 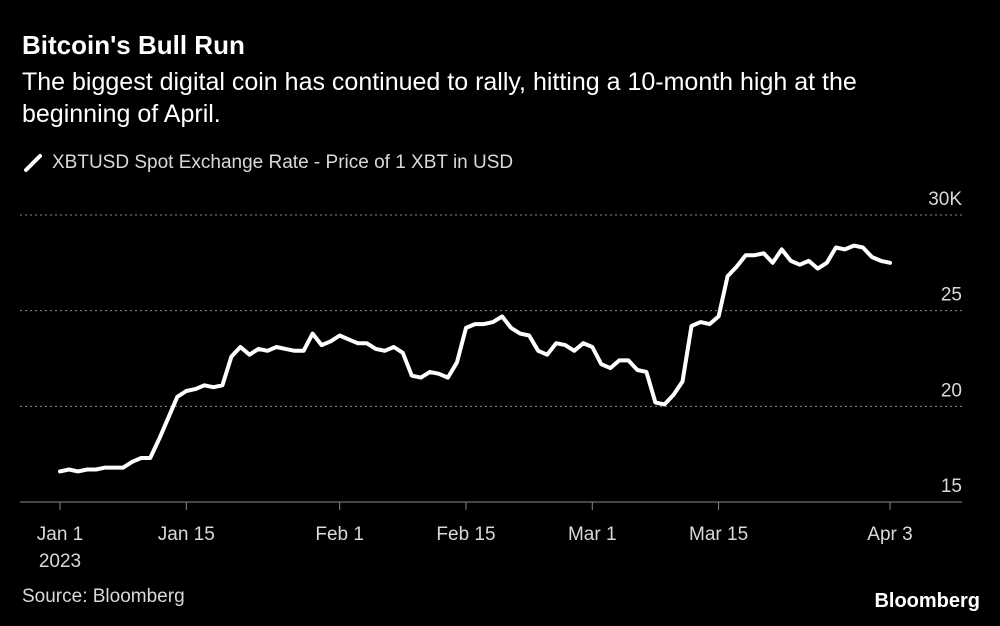 What do you see at coordinates (951, 486) in the screenshot?
I see `y-tick-label: 15` at bounding box center [951, 486].